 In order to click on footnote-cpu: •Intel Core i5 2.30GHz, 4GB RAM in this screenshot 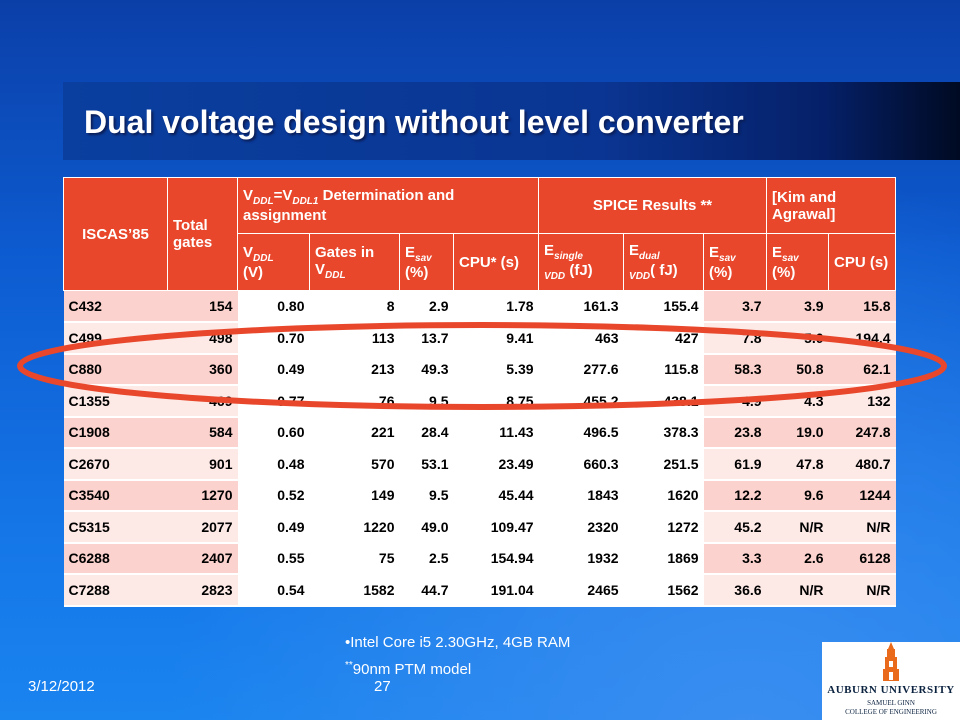, I will do `click(458, 642)`.